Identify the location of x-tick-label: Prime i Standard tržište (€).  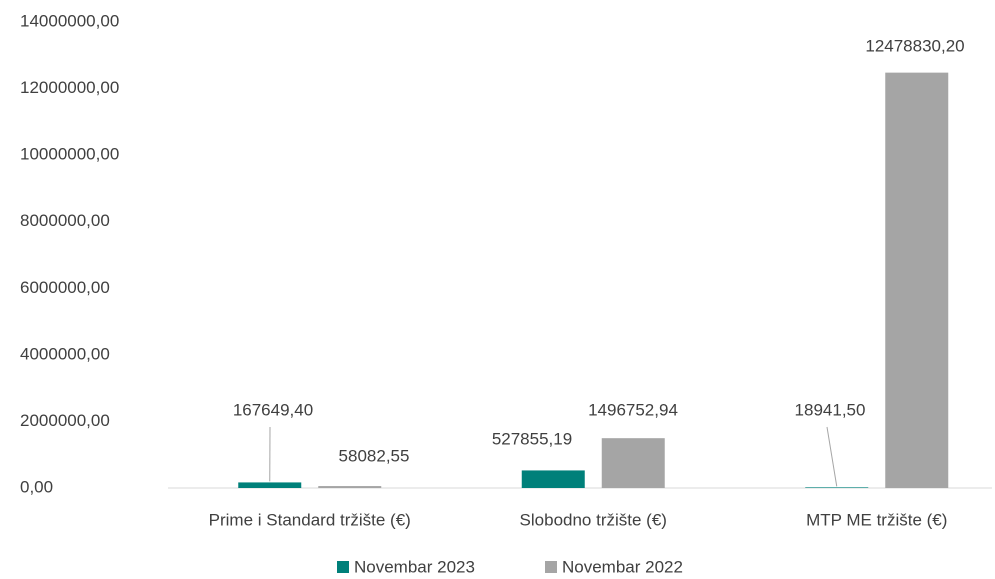
(310, 519).